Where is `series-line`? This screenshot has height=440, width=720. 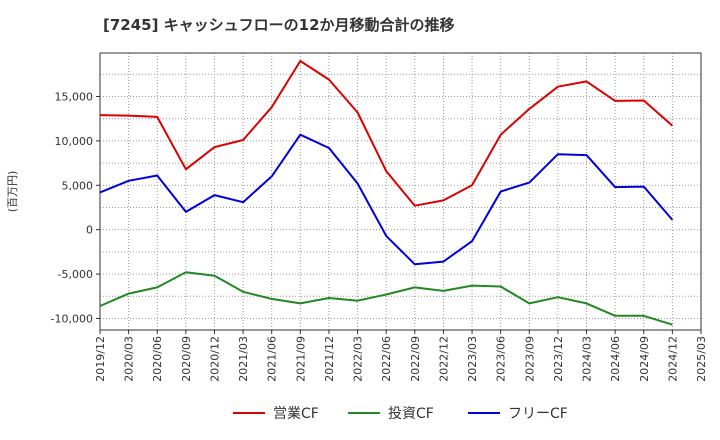
series-line is located at coordinates (386, 298).